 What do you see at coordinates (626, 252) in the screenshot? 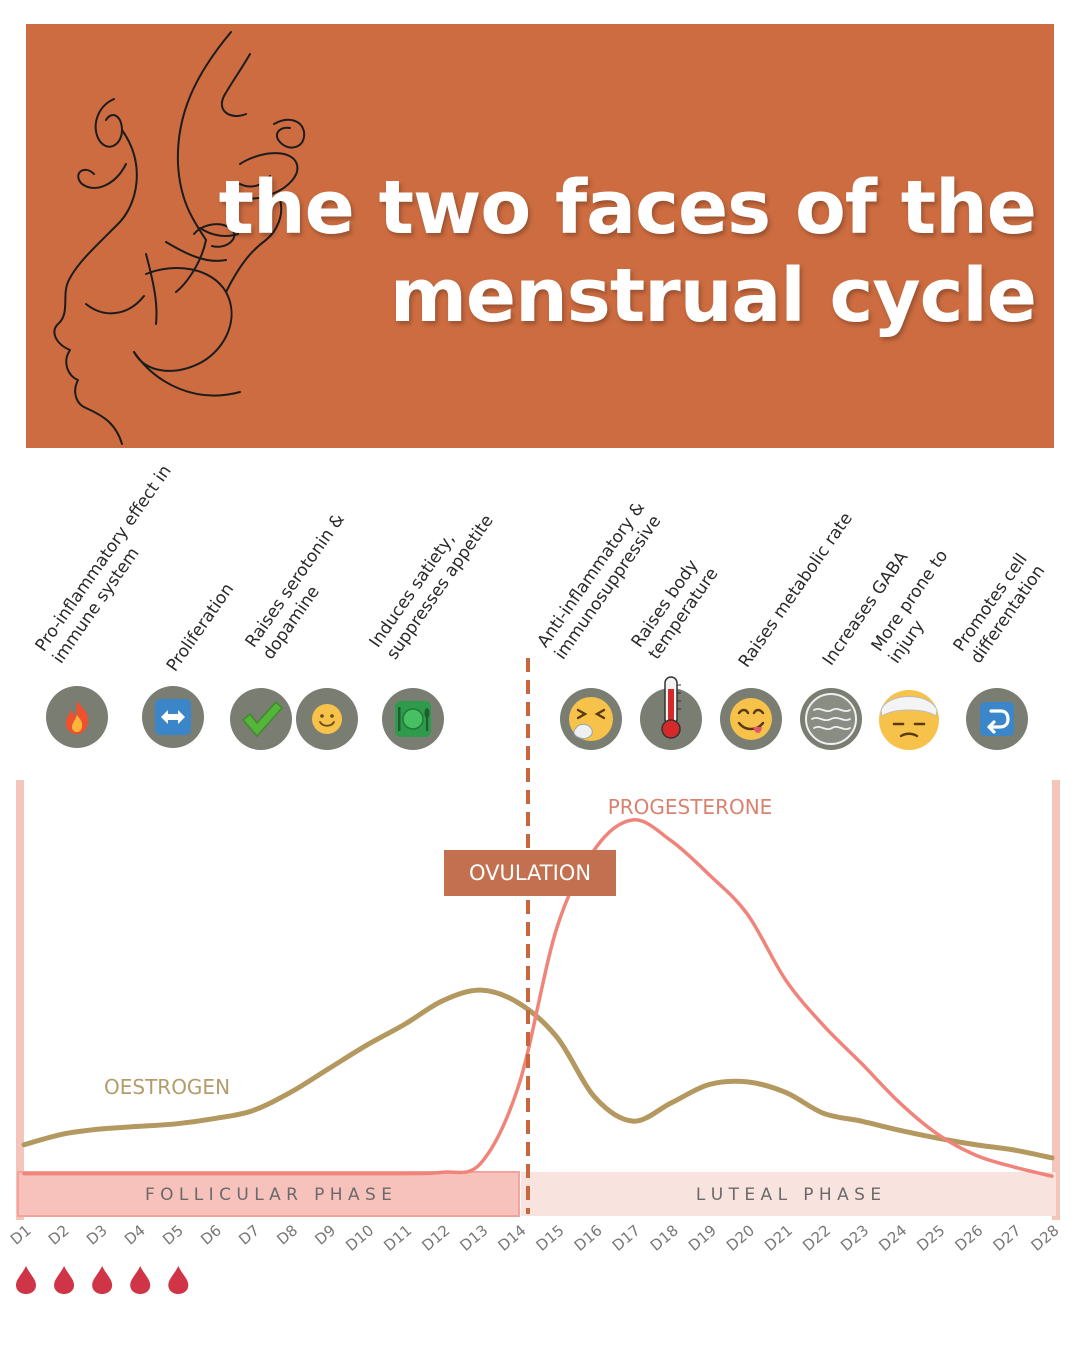
I see `page-title: the two faces of the menstrual cycle` at bounding box center [626, 252].